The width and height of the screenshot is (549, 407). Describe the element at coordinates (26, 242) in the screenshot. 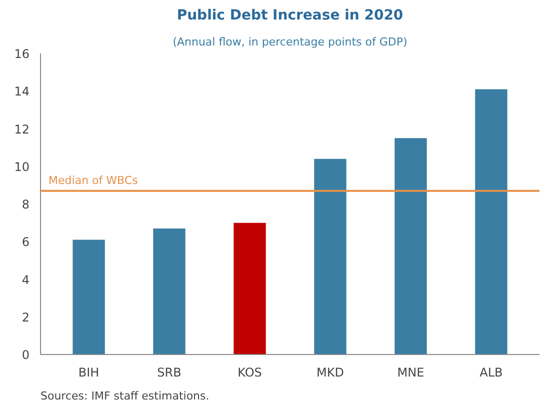

I see `y-tick-label: 6` at that location.